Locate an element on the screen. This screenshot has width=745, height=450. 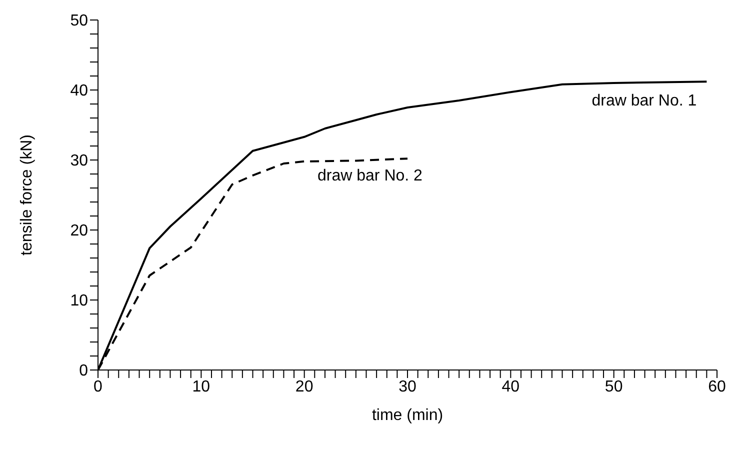
y-tick-label: 10 is located at coordinates (79, 301).